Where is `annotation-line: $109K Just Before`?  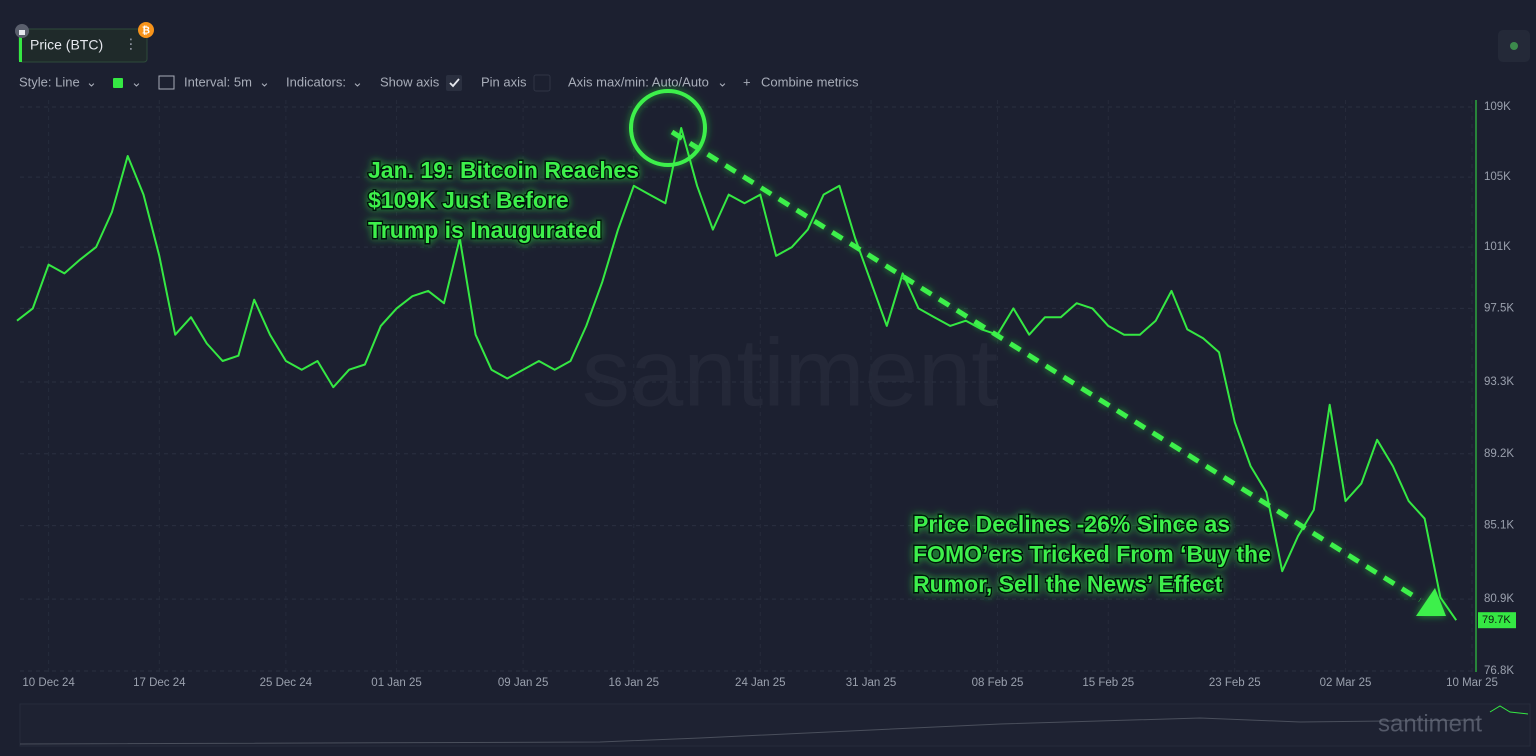
annotation-line: $109K Just Before is located at coordinates (468, 200).